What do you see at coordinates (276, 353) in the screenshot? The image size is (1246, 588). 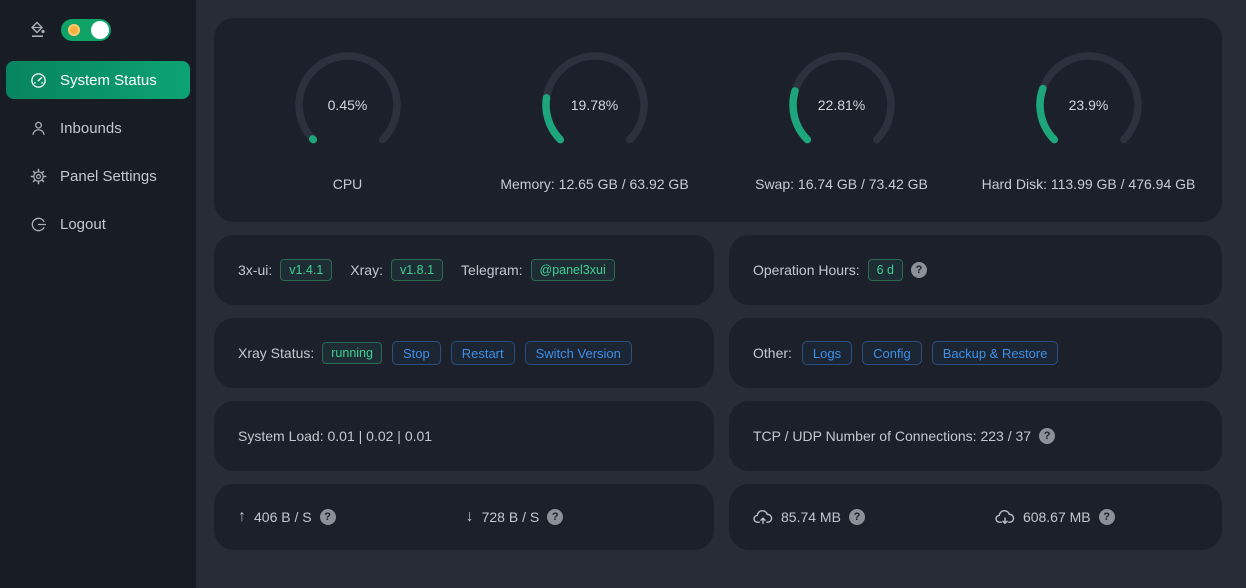 I see `xray-status-label: Xray Status:` at bounding box center [276, 353].